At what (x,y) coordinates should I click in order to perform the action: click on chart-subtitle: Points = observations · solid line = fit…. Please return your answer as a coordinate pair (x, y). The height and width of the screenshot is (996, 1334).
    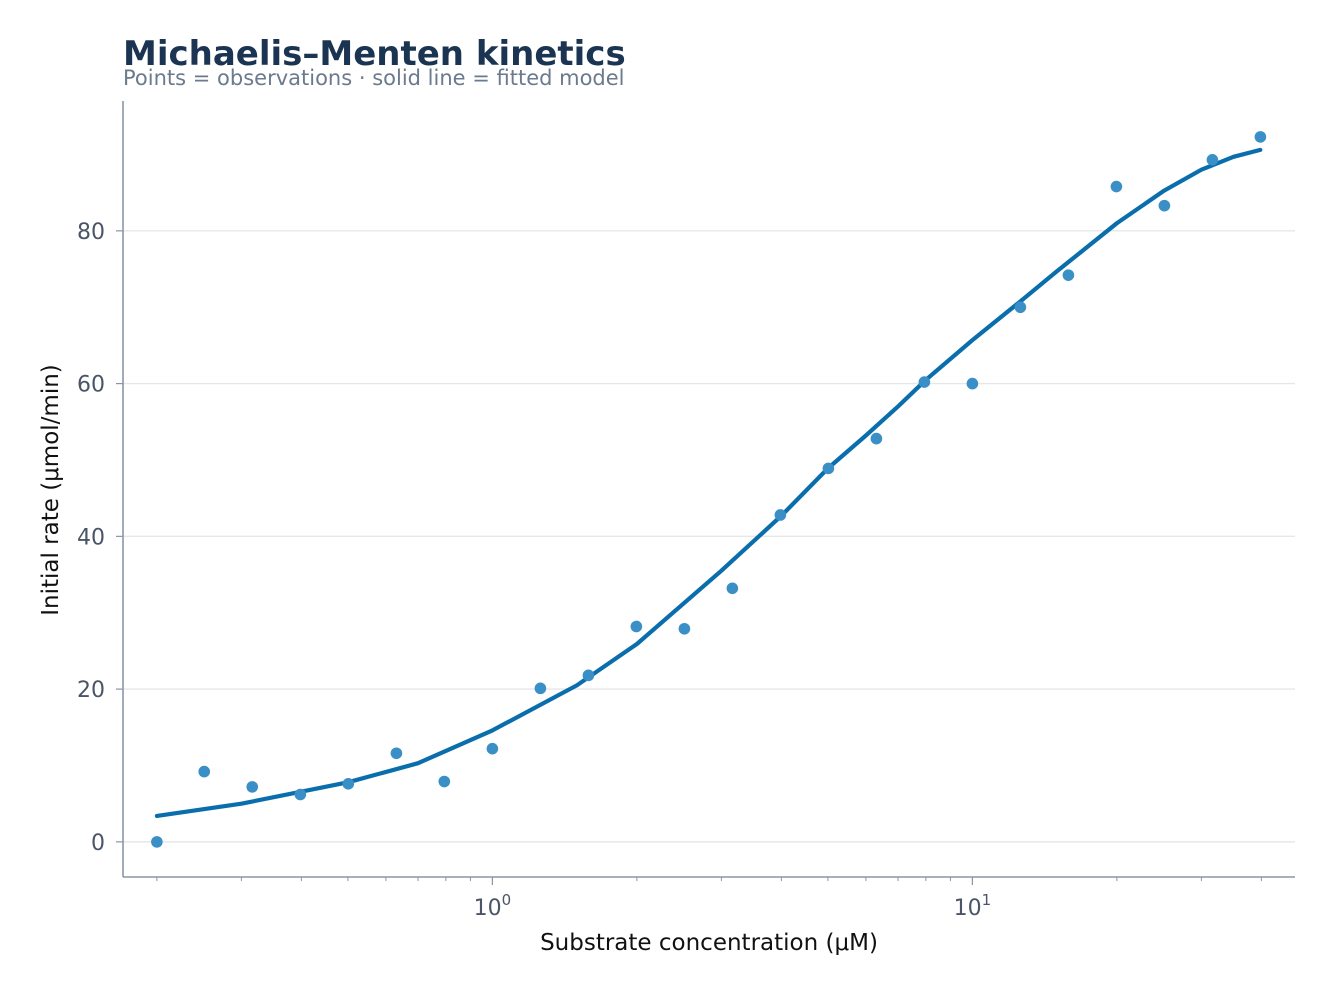
    Looking at the image, I should click on (374, 78).